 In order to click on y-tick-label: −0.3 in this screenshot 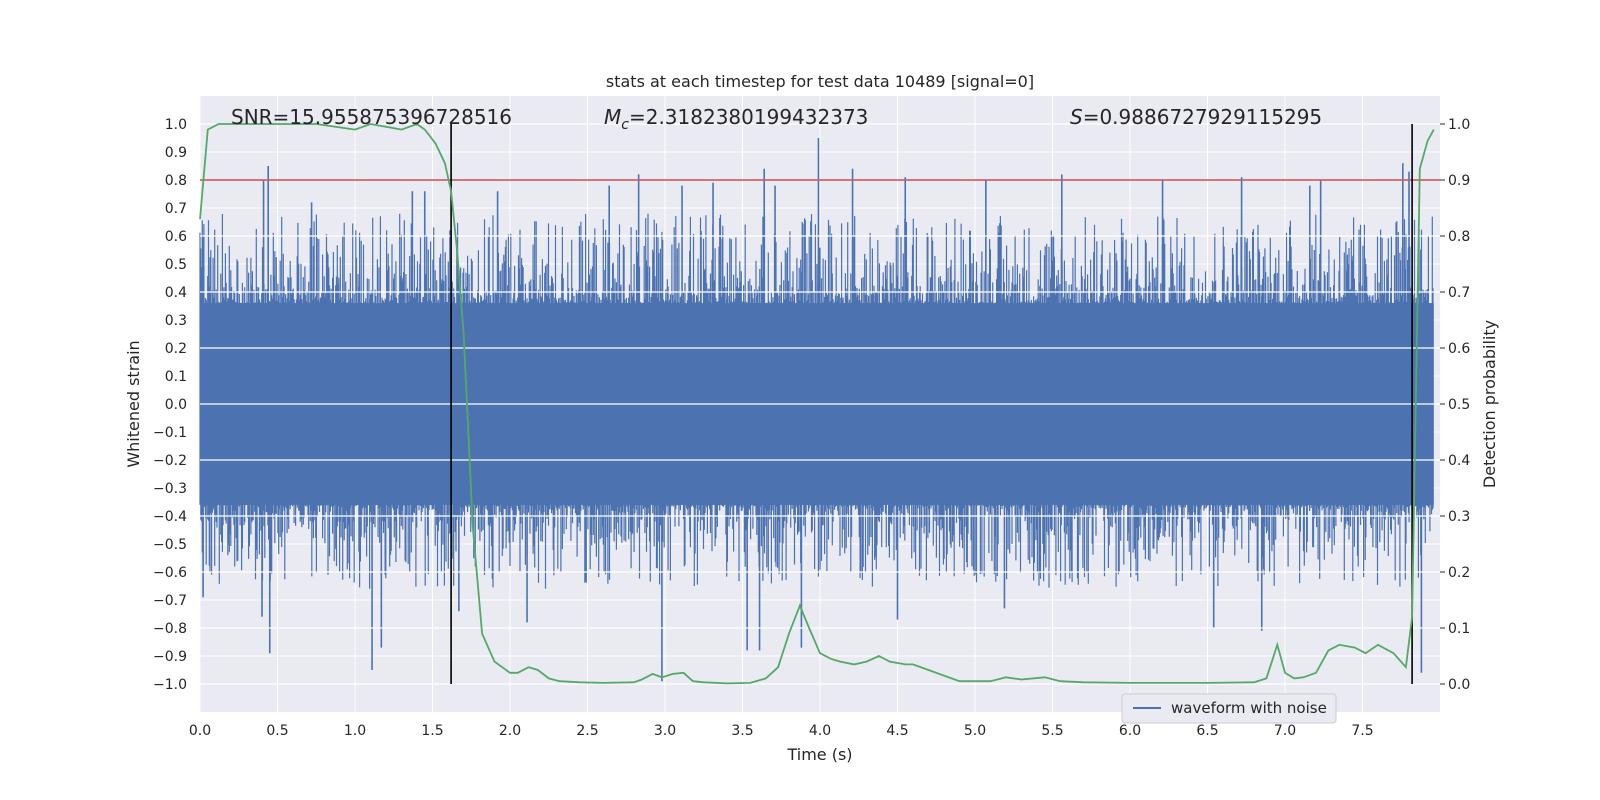, I will do `click(170, 489)`.